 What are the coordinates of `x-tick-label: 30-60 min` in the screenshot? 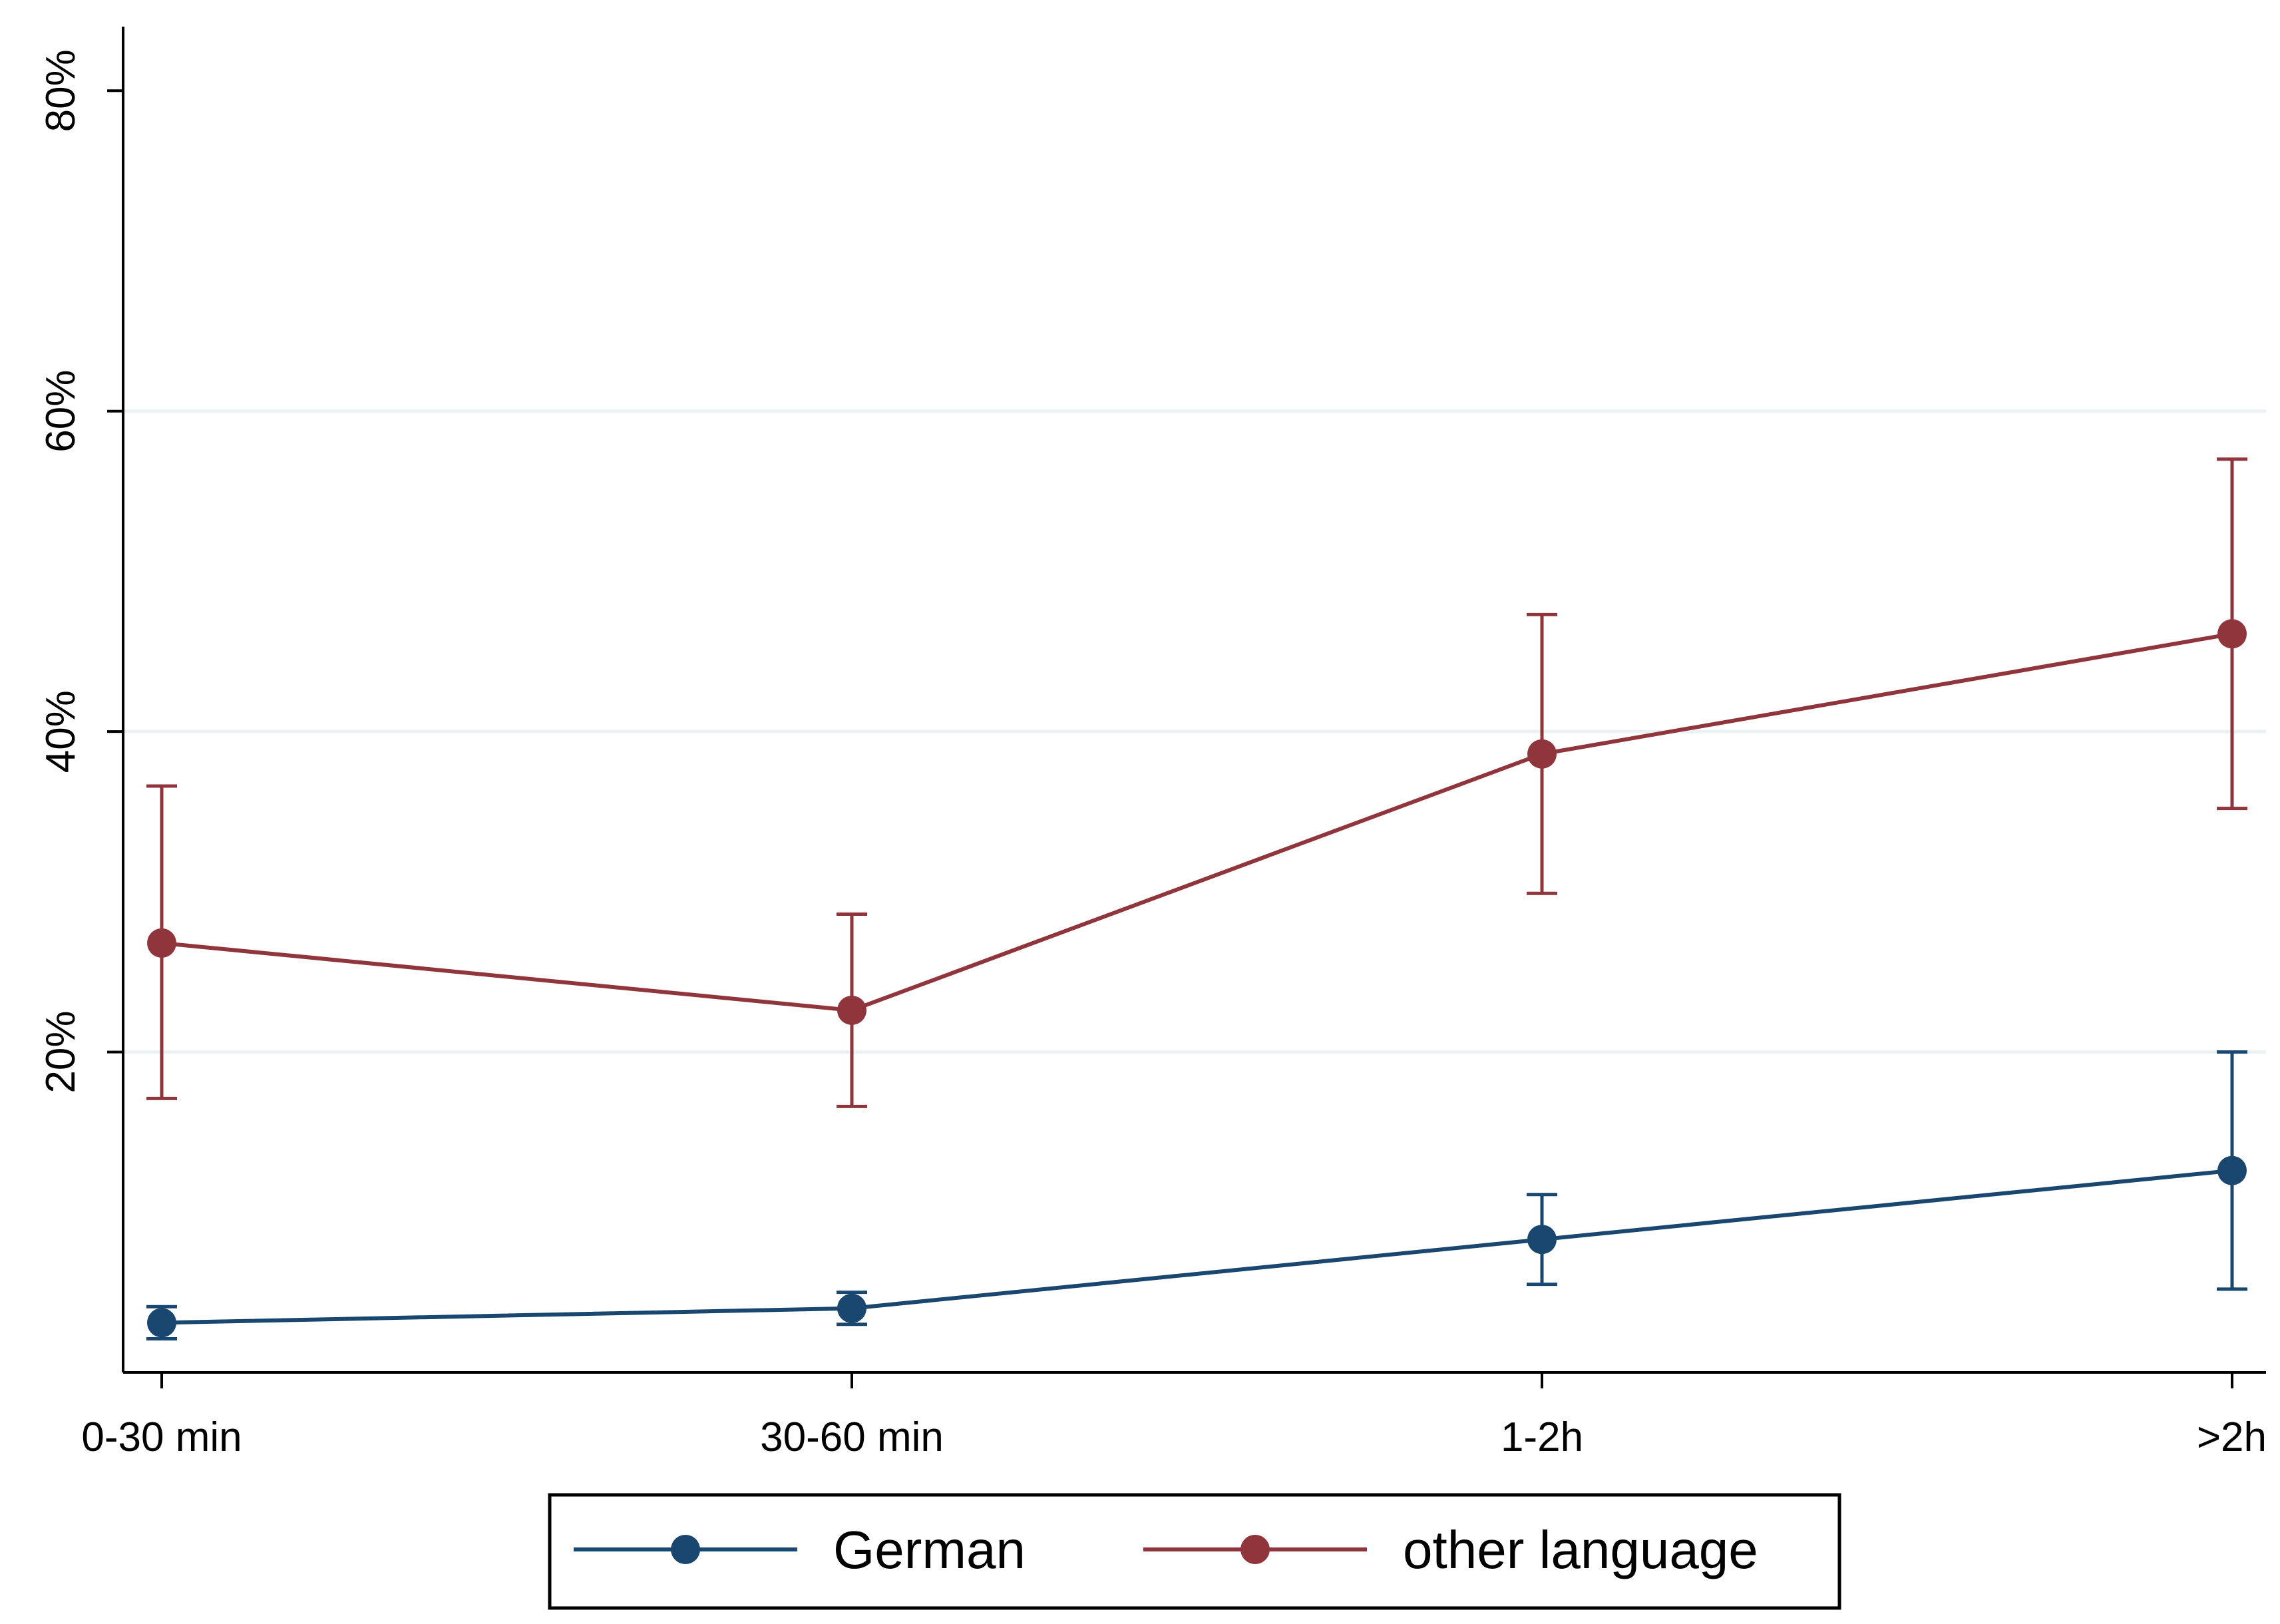 It's located at (852, 1437).